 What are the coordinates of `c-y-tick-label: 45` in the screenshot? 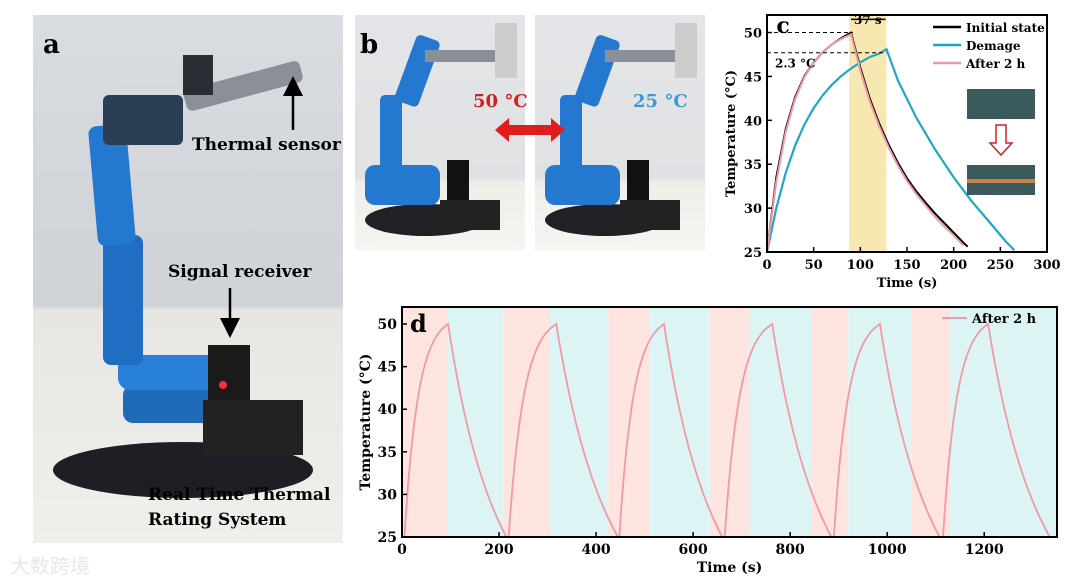 It's located at (753, 77).